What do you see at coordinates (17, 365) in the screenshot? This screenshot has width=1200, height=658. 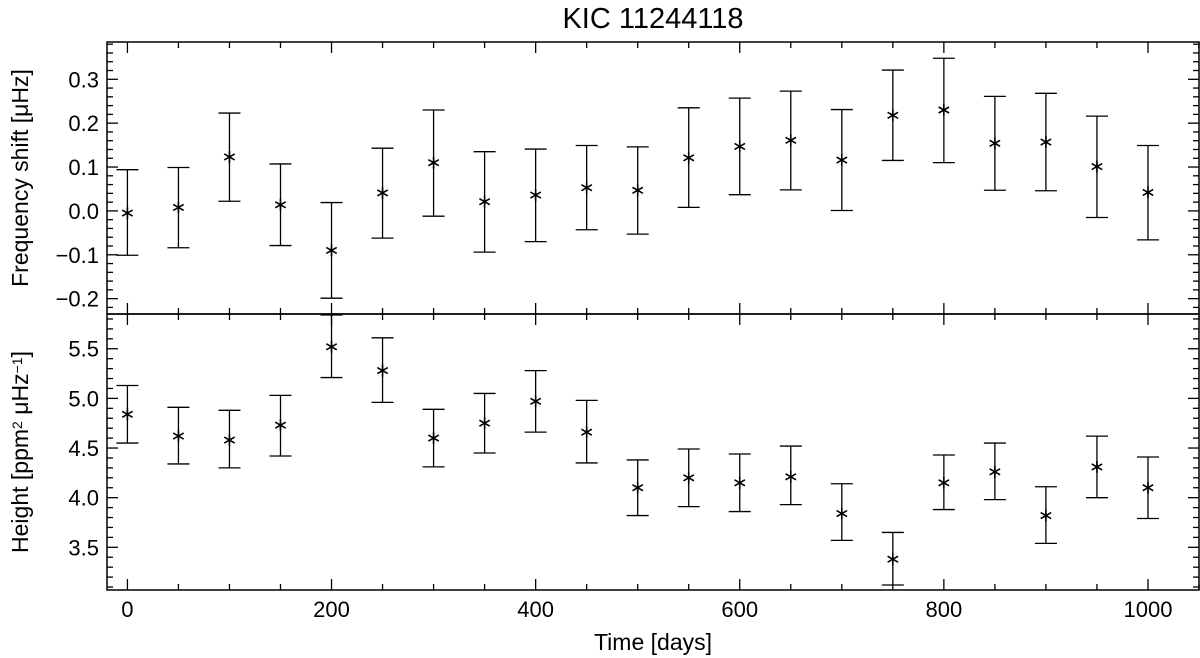 I see `height-axis-label-part: −1` at bounding box center [17, 365].